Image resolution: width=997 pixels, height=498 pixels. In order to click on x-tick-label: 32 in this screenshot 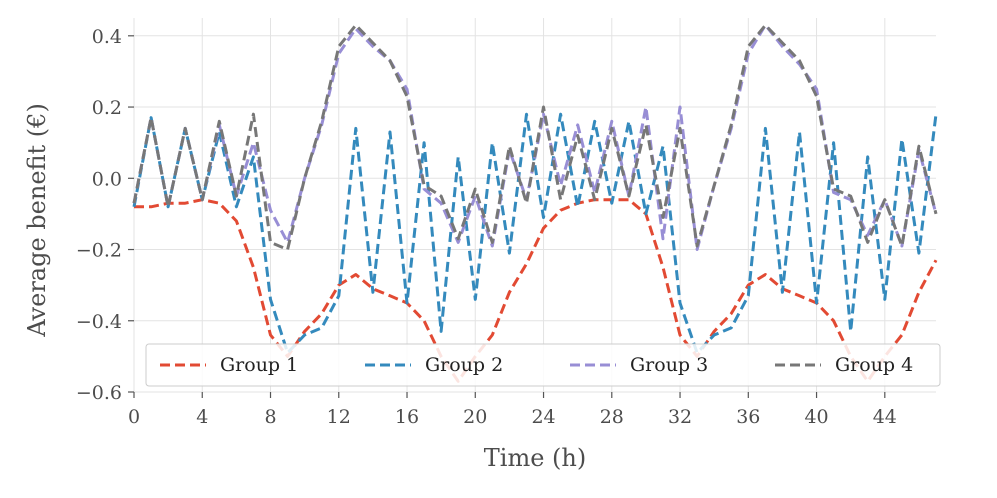, I will do `click(680, 417)`.